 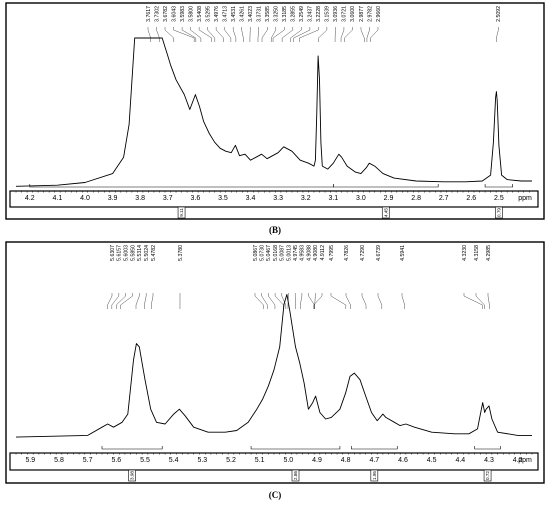 What do you see at coordinates (268, 14) in the screenshot?
I see `peak-label: 3.3585` at bounding box center [268, 14].